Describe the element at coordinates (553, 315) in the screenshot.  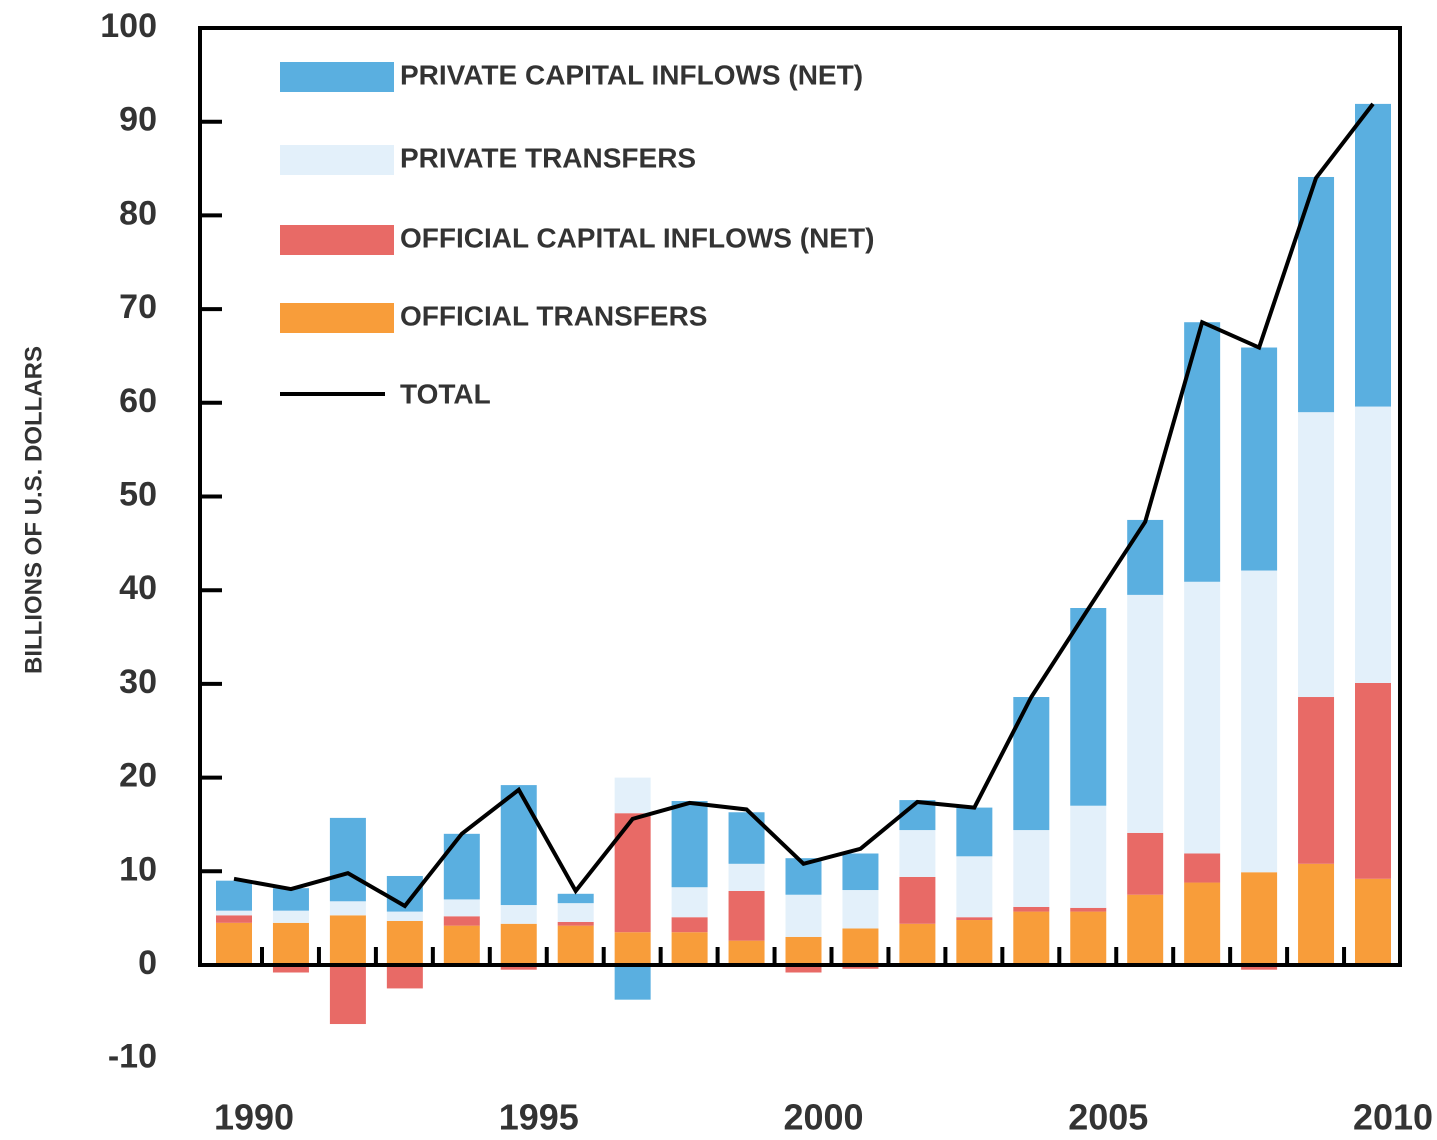
I see `legend-label: OFFICIAL TRANSFERS` at that location.